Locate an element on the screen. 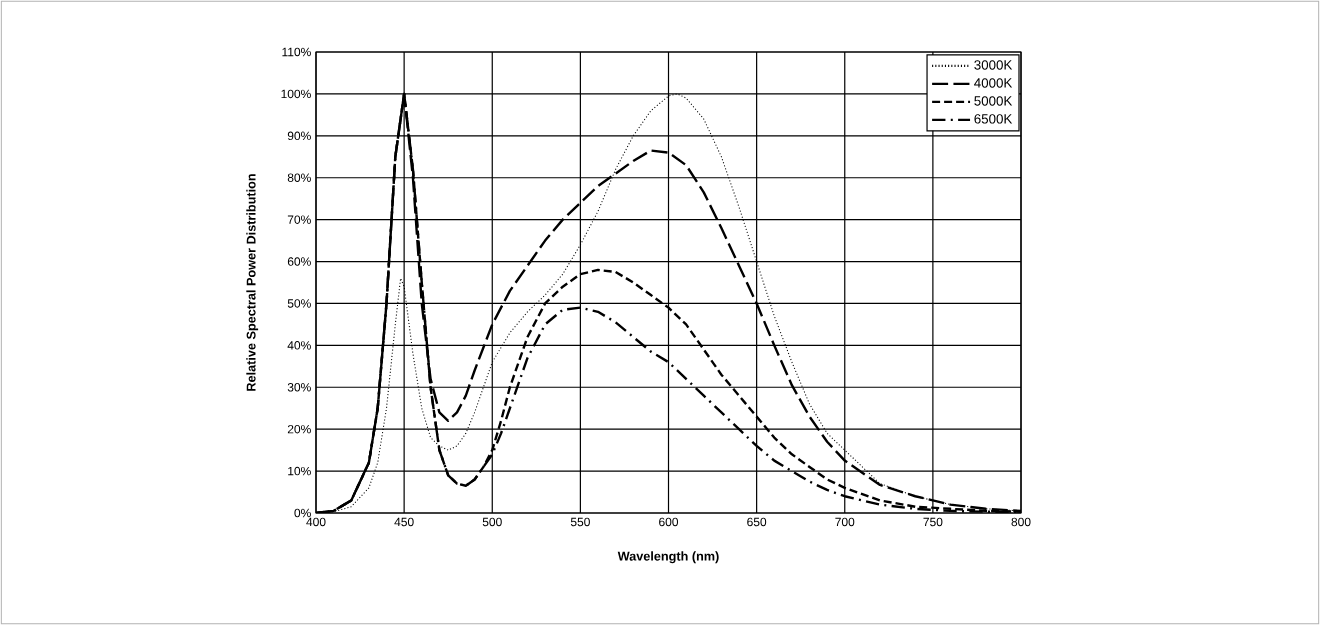 The height and width of the screenshot is (625, 1320). legend-label: 4000K is located at coordinates (993, 83).